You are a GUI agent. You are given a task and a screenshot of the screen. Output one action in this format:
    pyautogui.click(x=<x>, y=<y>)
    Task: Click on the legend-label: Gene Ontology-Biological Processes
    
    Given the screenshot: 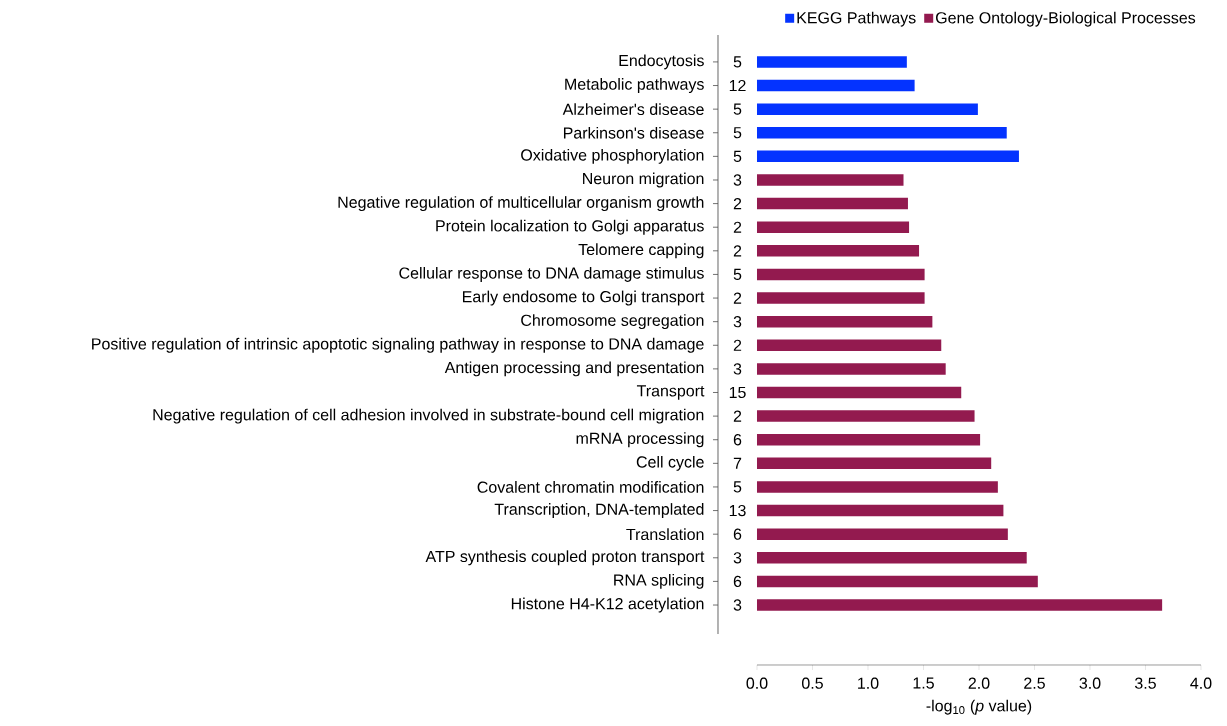 What is the action you would take?
    pyautogui.click(x=1066, y=19)
    